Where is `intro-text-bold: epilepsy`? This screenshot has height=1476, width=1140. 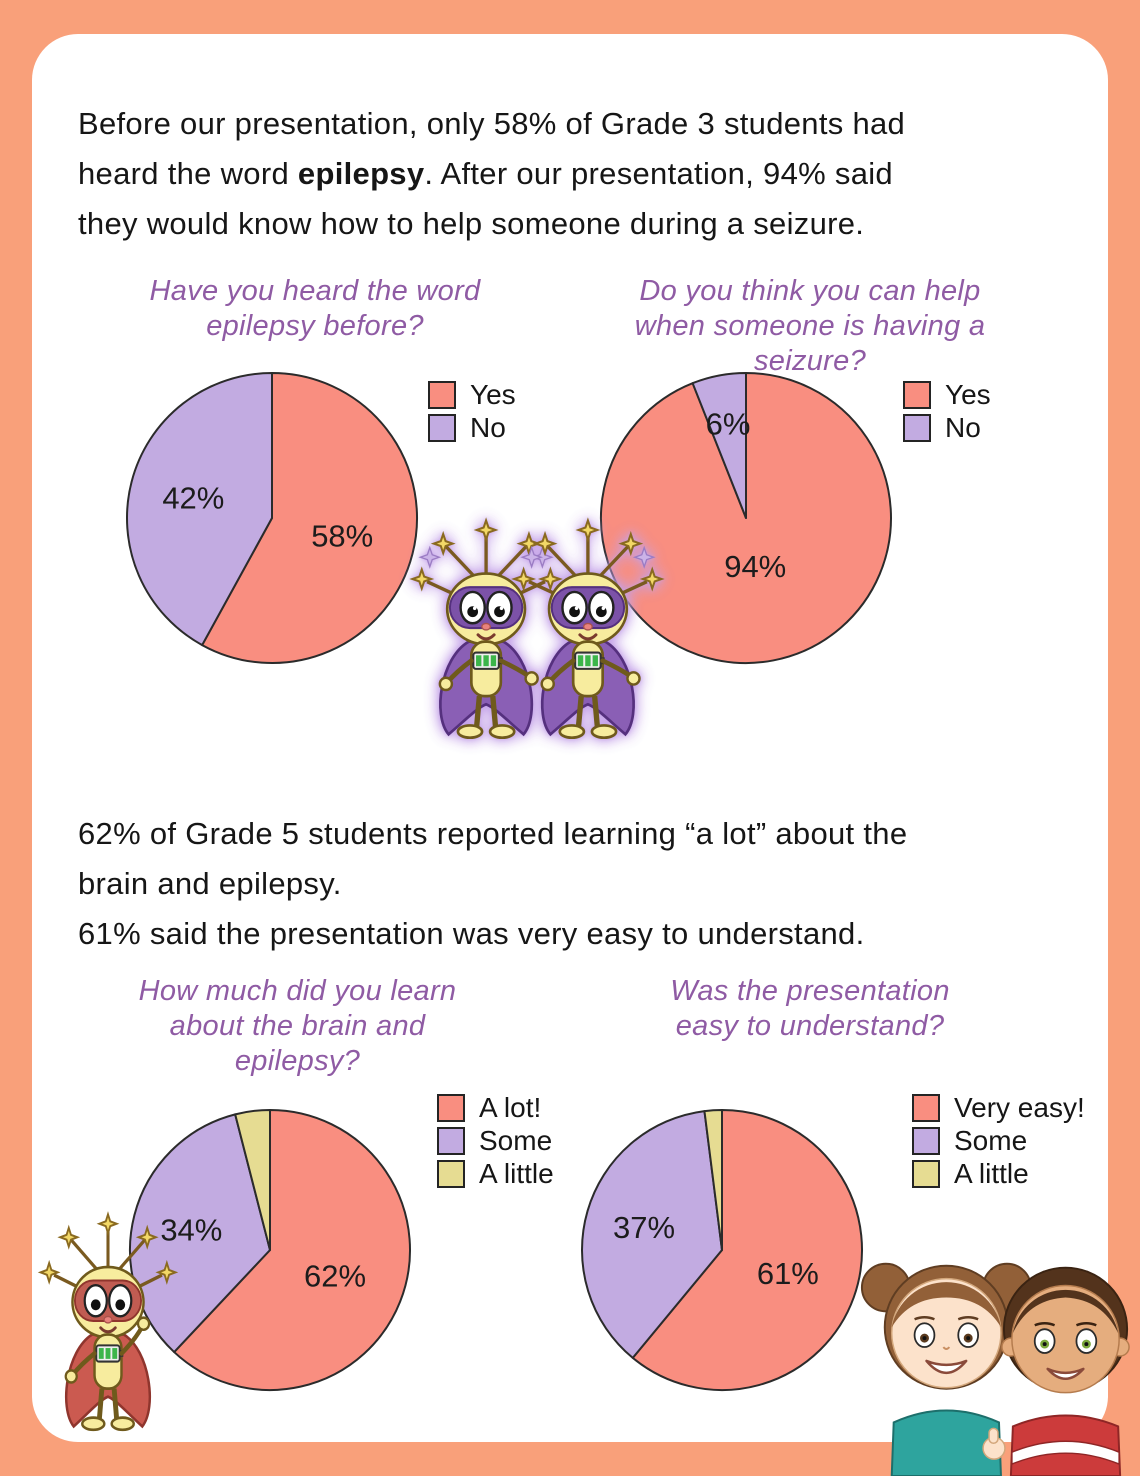
intro-text-bold: epilepsy is located at coordinates (361, 173).